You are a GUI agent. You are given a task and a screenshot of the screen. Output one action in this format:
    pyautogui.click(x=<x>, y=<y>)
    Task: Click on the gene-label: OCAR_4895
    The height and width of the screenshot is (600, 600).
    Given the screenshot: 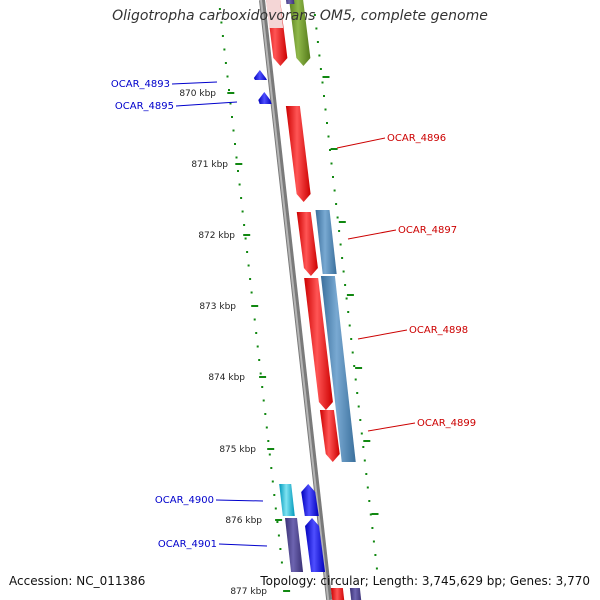 What is the action you would take?
    pyautogui.click(x=144, y=106)
    